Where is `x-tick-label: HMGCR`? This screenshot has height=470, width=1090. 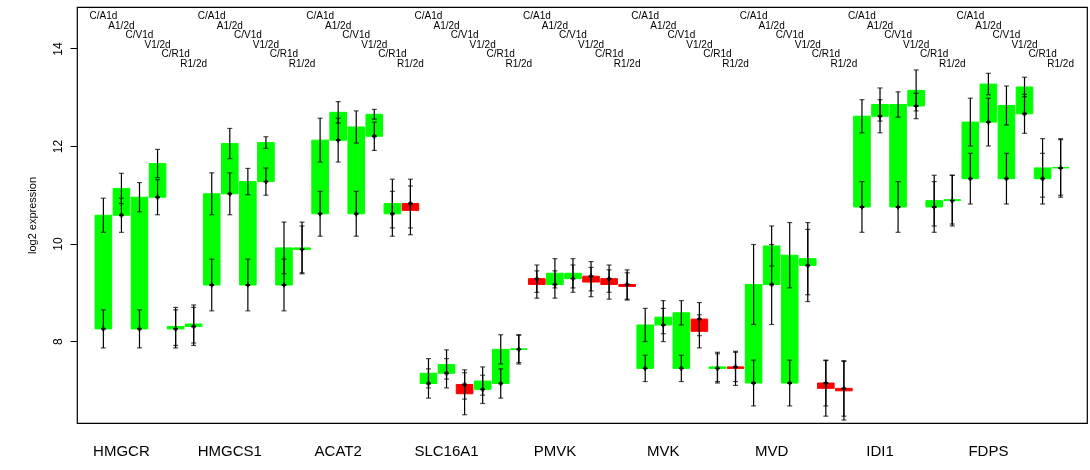 x-tick-label: HMGCR is located at coordinates (121, 450).